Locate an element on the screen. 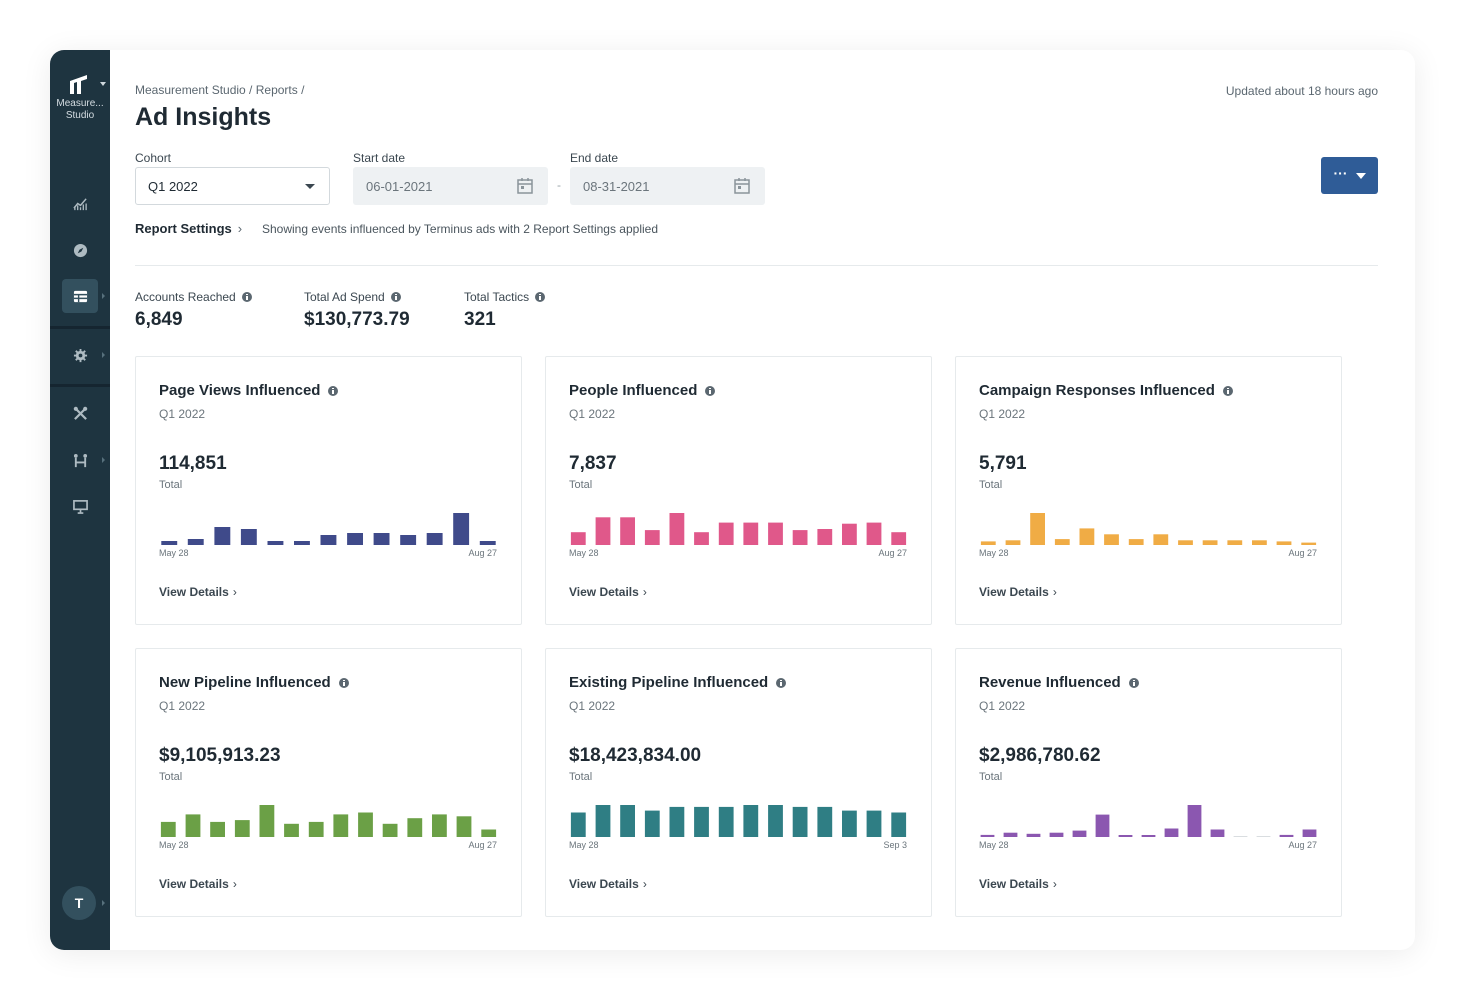 Image resolution: width=1470 pixels, height=1008 pixels. more-actions-button: ··· is located at coordinates (1349, 175).